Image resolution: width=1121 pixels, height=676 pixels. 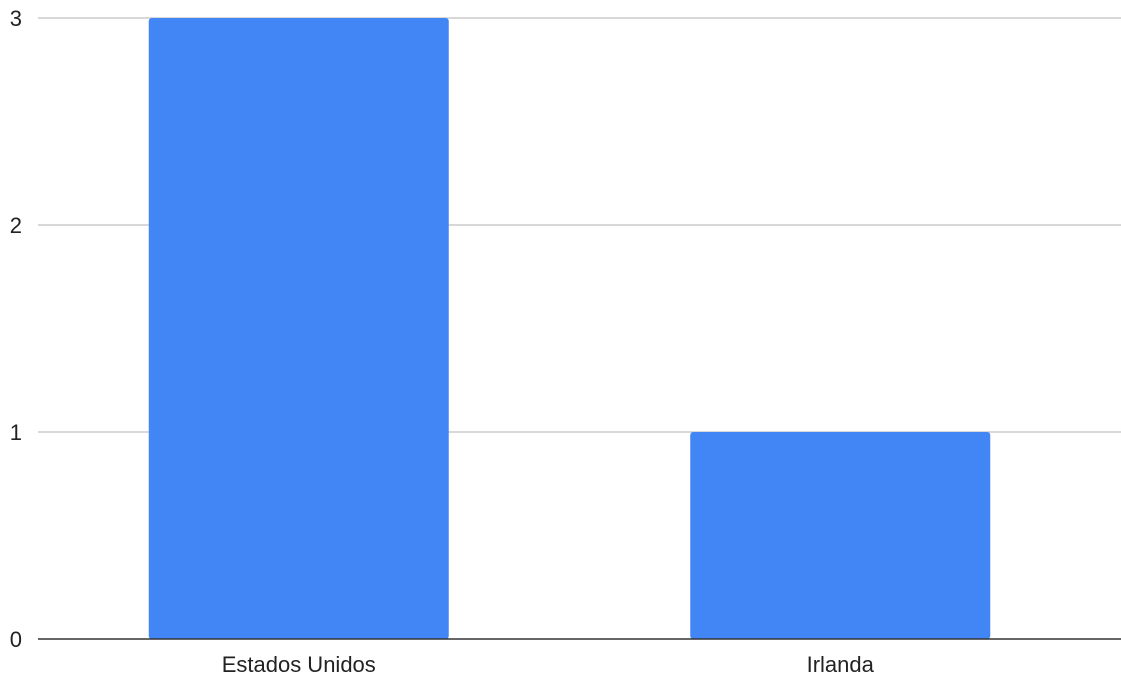 What do you see at coordinates (548, 664) in the screenshot?
I see `x-axis-category-labels: Estados Unidos Irlanda` at bounding box center [548, 664].